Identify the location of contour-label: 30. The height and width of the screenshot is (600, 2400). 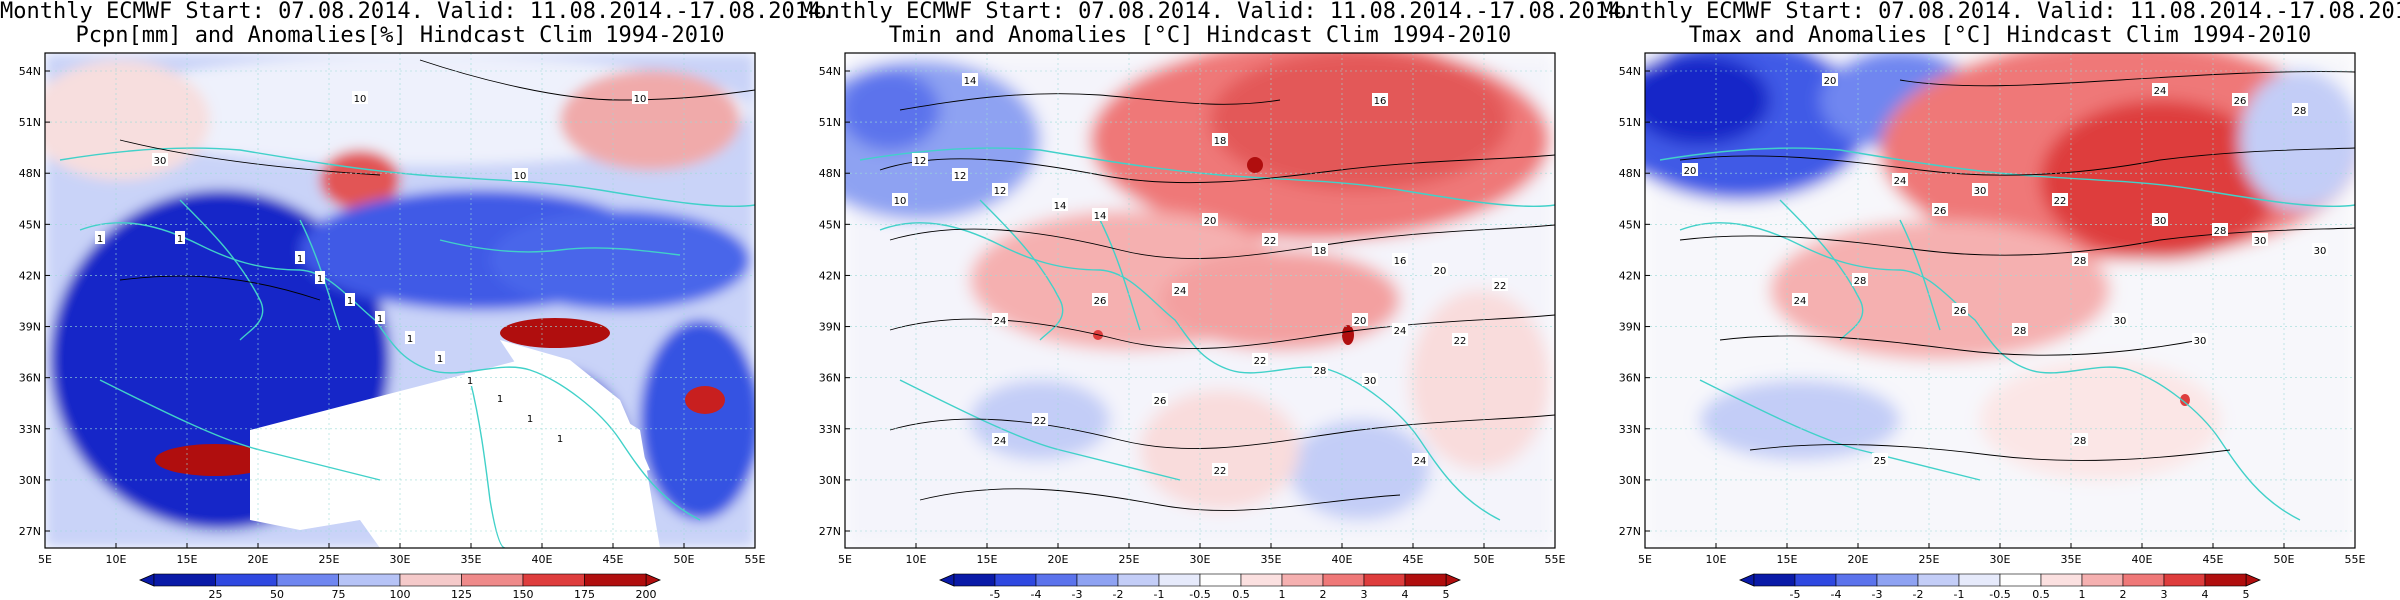
(2160, 221).